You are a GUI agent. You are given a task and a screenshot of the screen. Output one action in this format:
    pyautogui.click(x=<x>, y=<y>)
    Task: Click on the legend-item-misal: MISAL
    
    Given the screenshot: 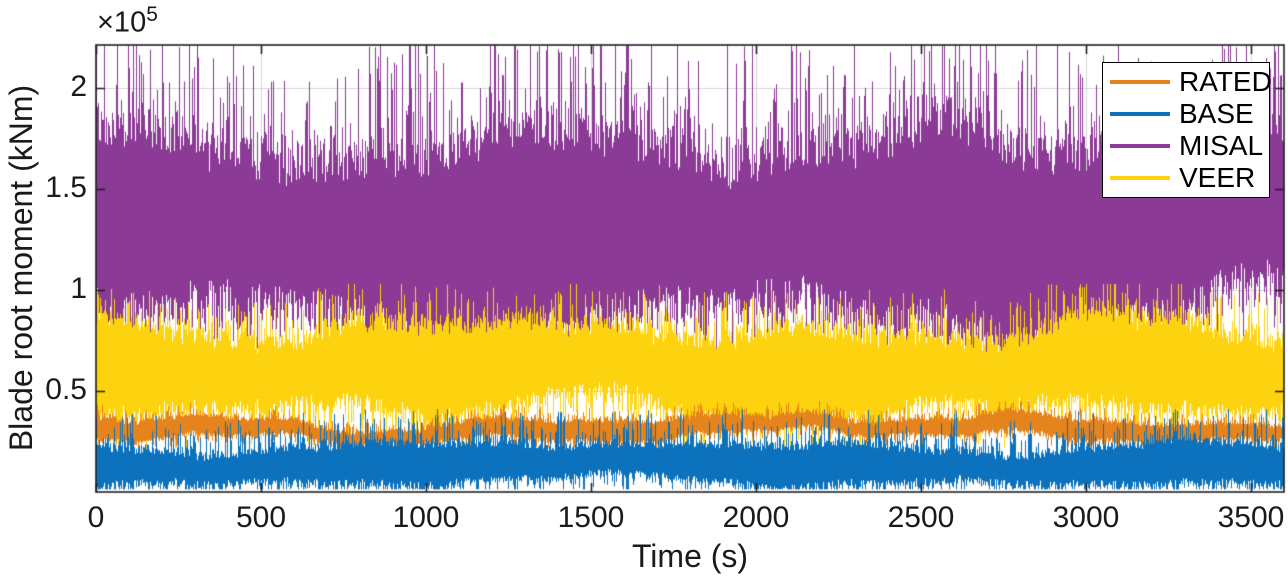 What is the action you would take?
    pyautogui.click(x=1186, y=146)
    